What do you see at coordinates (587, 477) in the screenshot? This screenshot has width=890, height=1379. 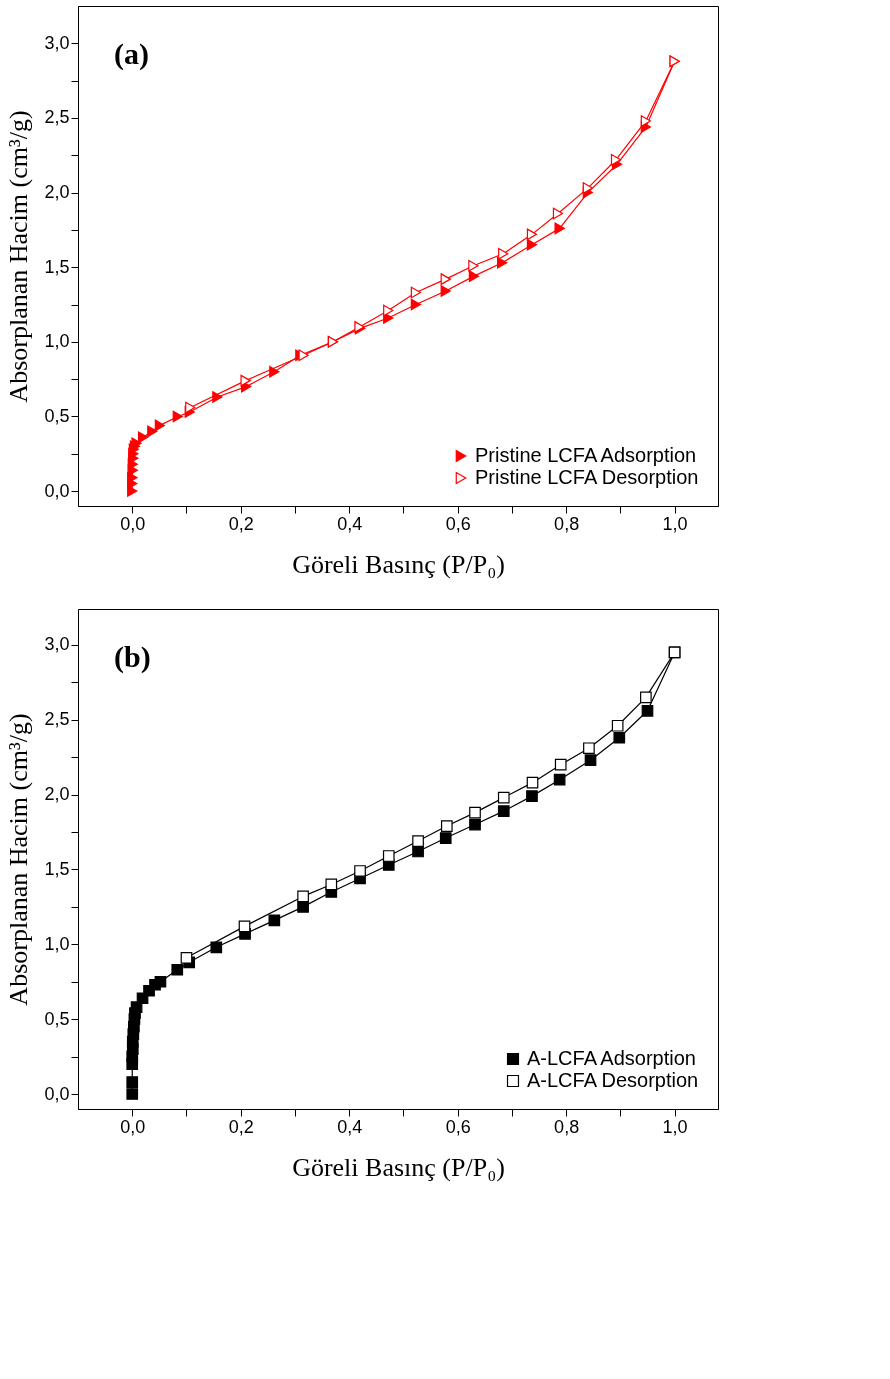 I see `legend-label: Pristine LCFA Desorption` at bounding box center [587, 477].